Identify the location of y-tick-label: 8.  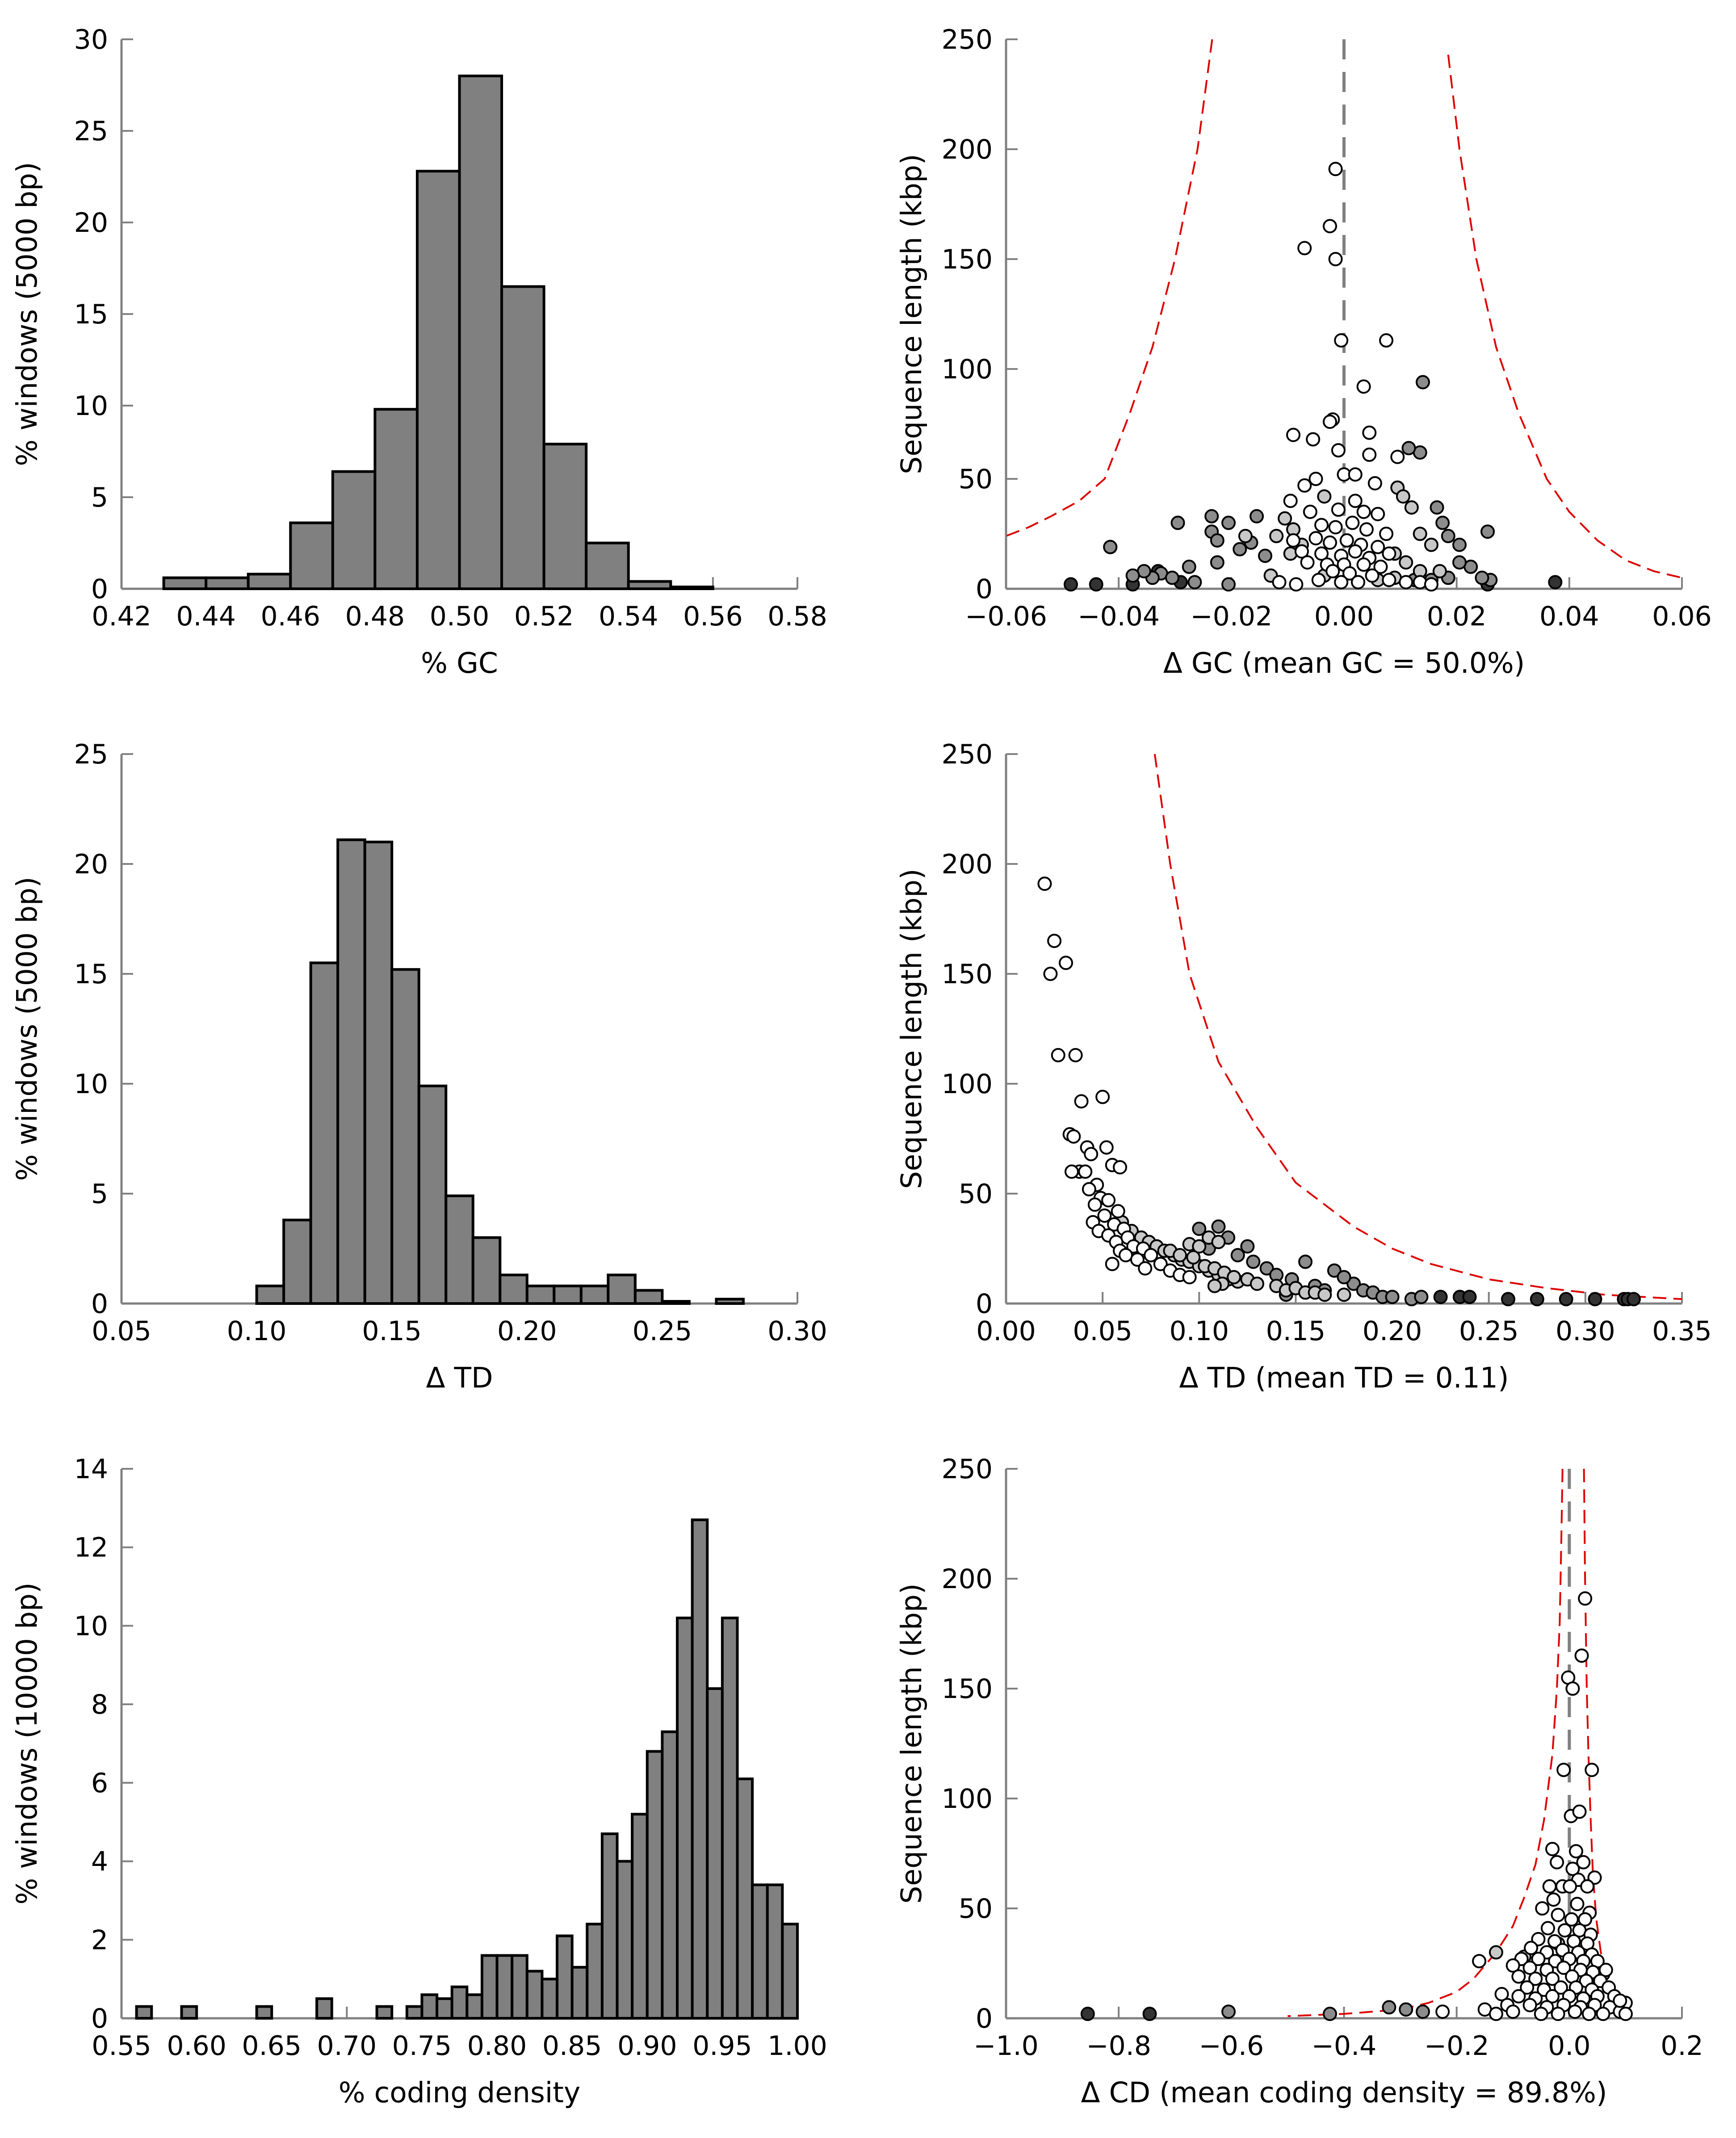
(99, 1705).